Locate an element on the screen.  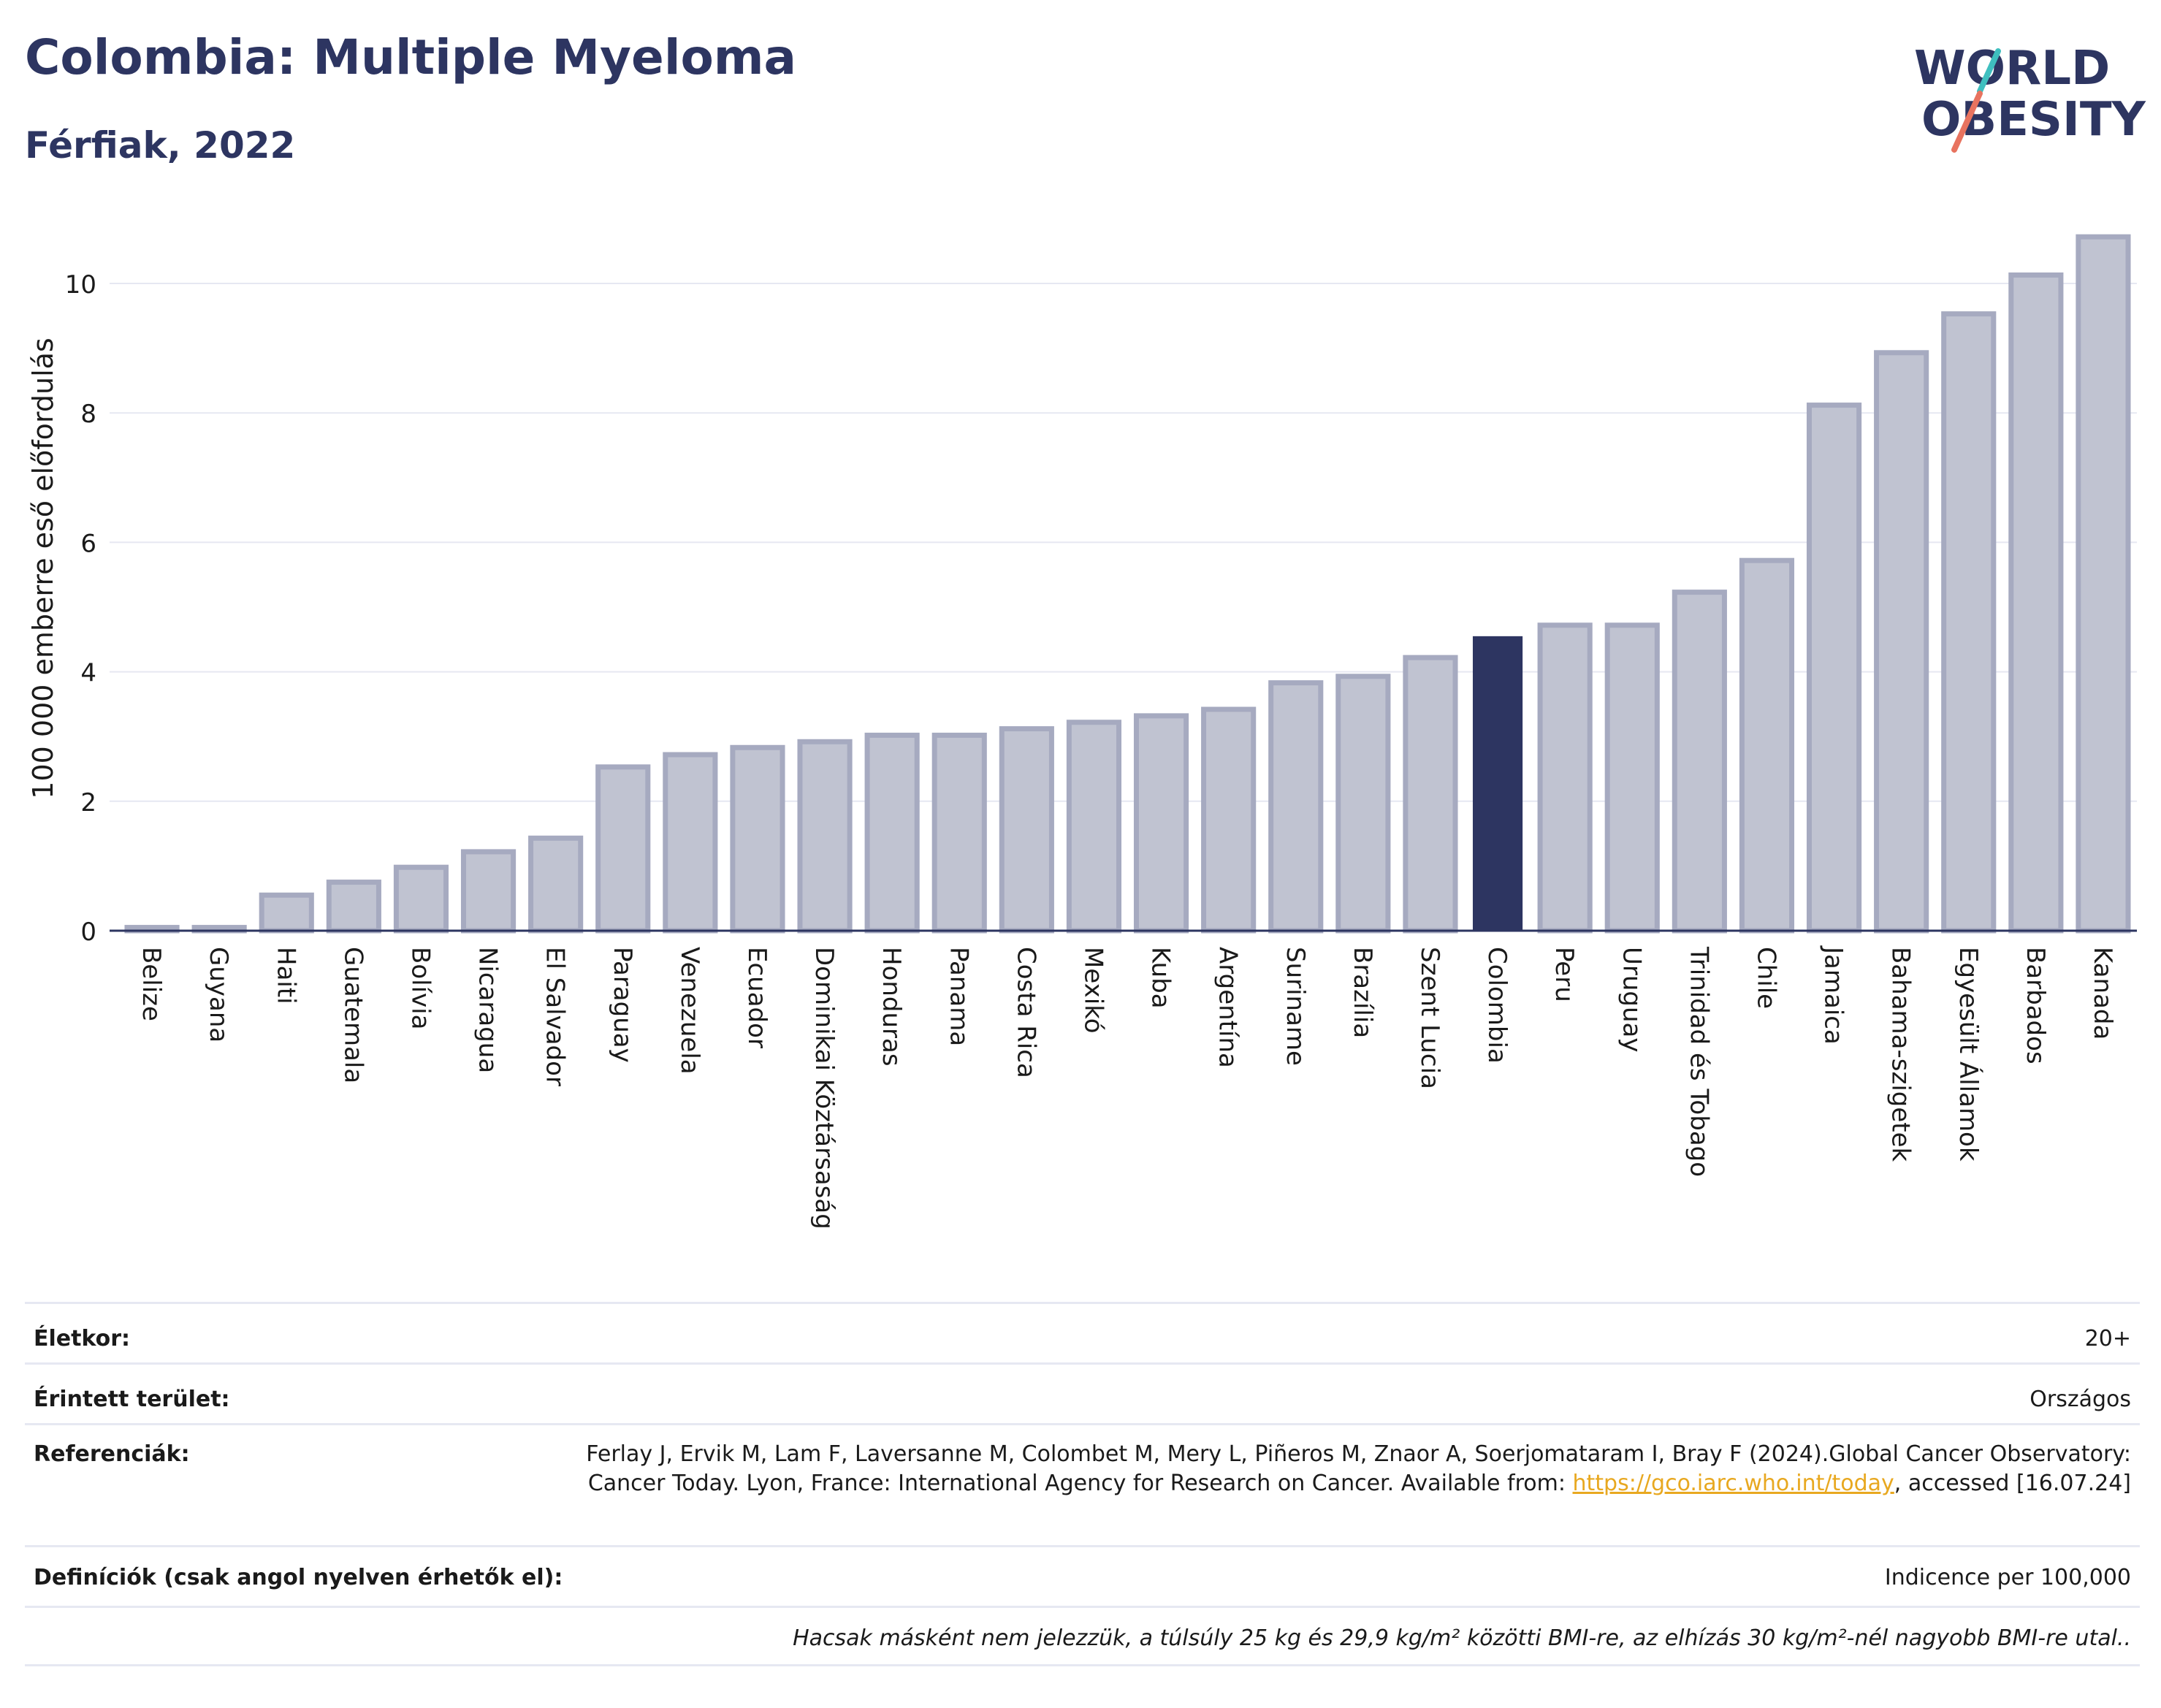
bar-colombia is located at coordinates (1498, 783).